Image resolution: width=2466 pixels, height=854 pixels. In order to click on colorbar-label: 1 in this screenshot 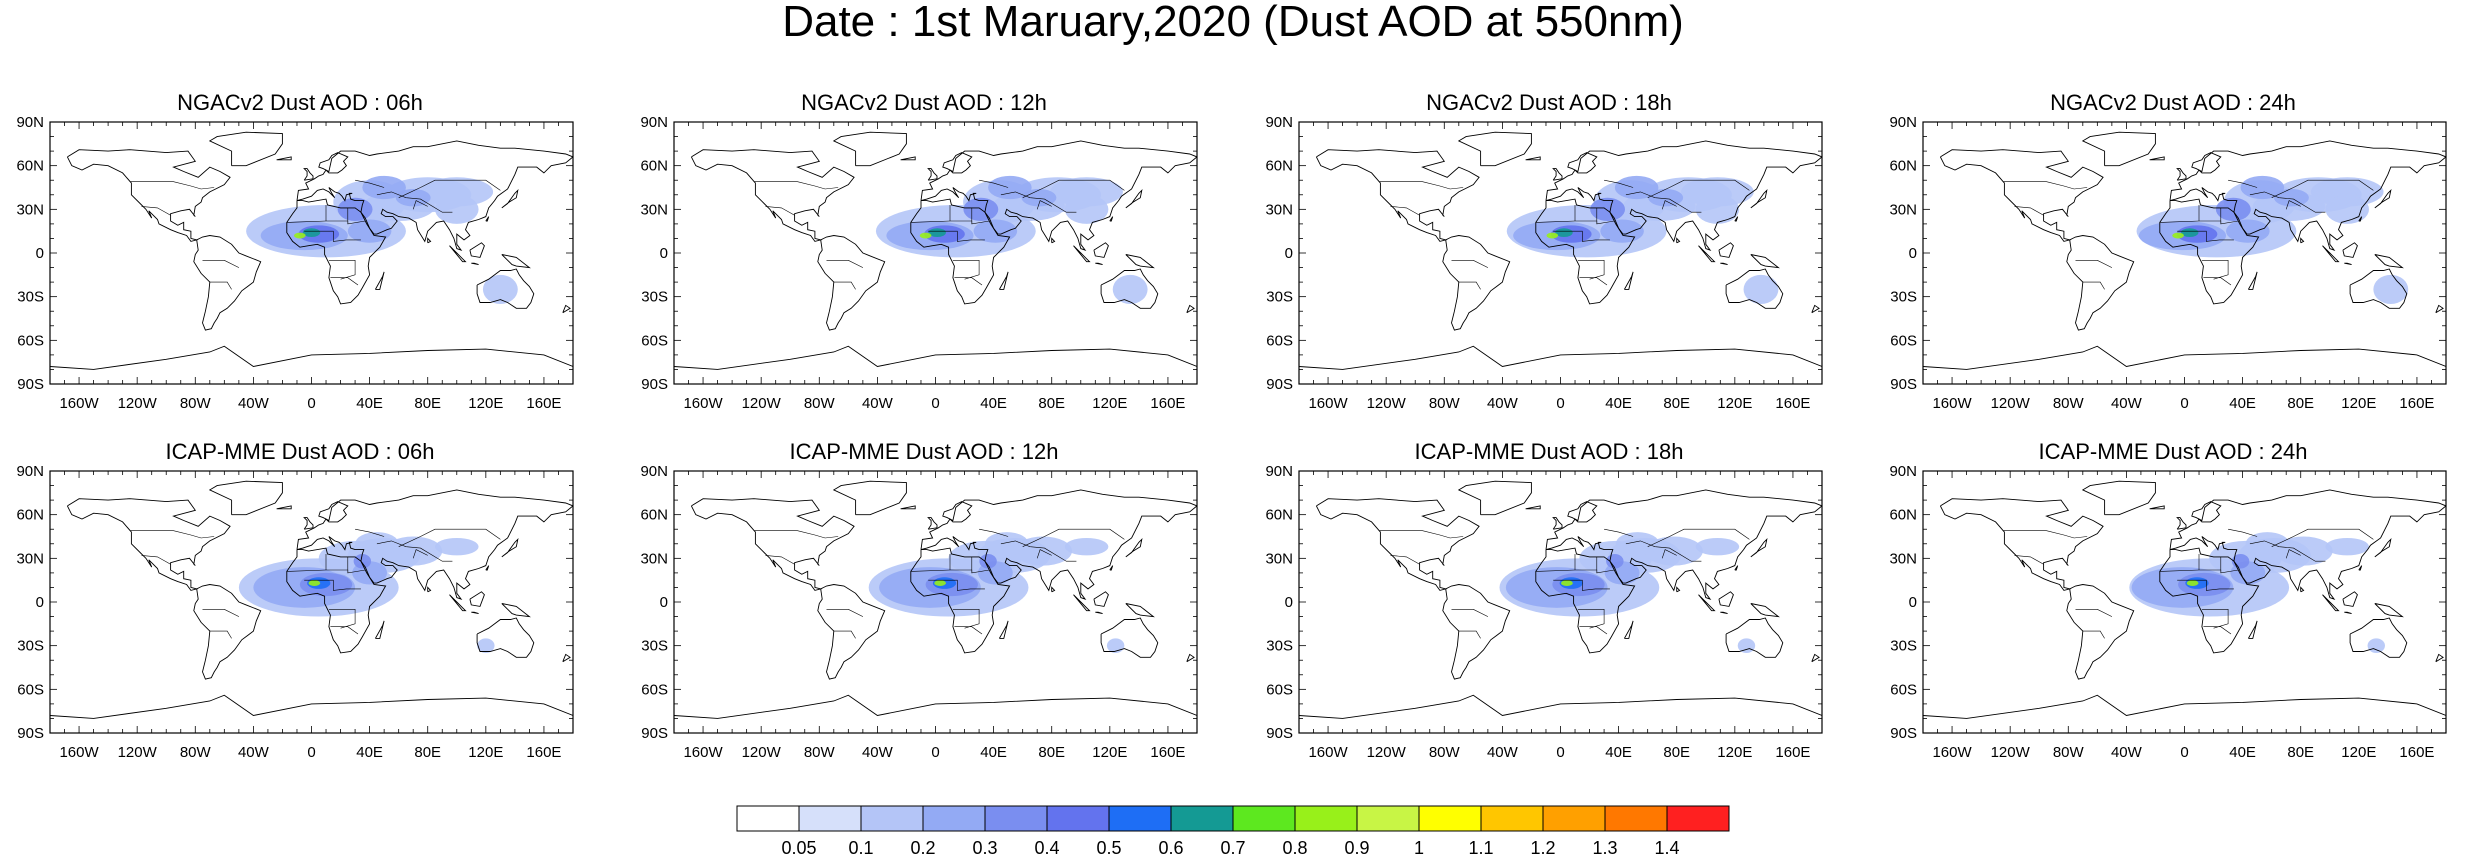, I will do `click(1419, 846)`.